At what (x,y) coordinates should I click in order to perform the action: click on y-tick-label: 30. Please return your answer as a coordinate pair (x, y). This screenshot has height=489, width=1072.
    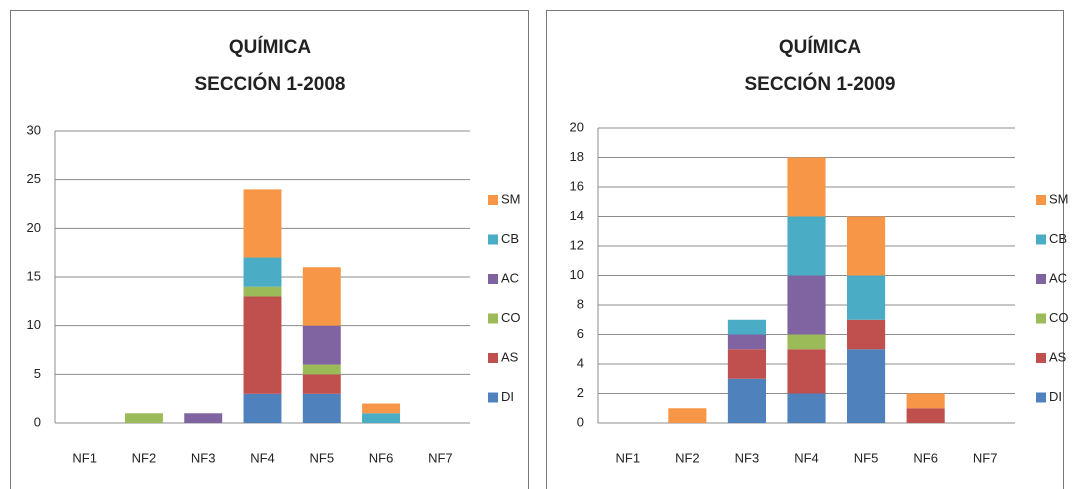
    Looking at the image, I should click on (34, 129).